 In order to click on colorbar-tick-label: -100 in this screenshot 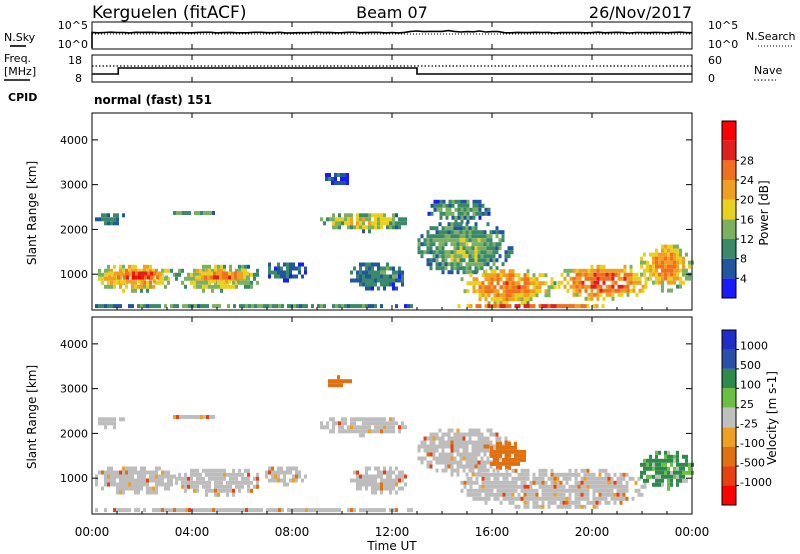, I will do `click(752, 443)`.